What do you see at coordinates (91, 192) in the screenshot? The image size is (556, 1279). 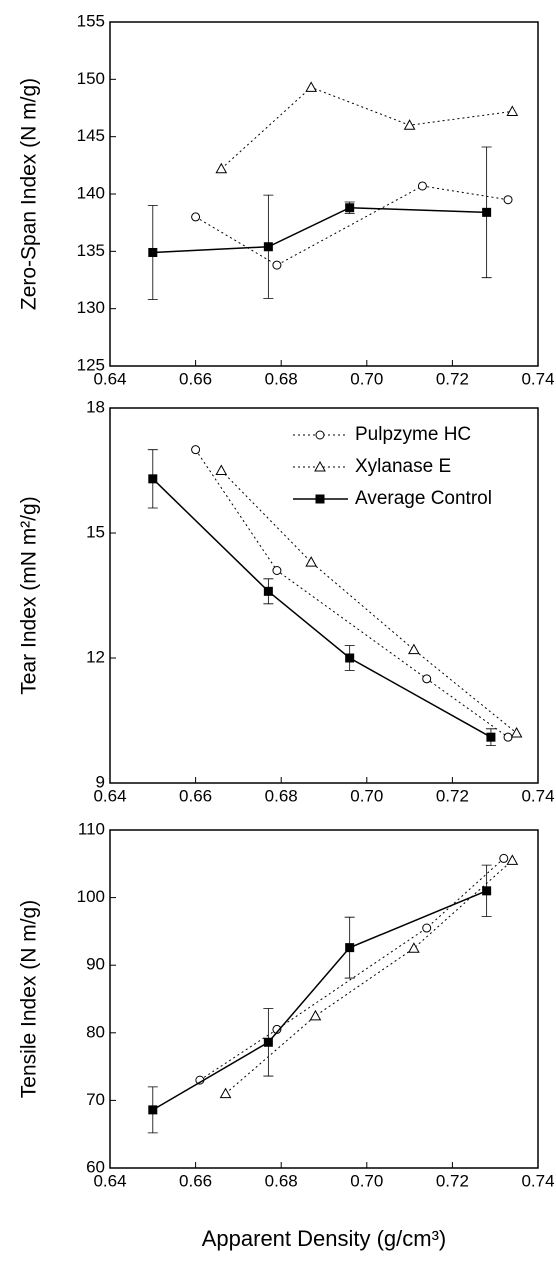 I see `y-tick-label: 140` at bounding box center [91, 192].